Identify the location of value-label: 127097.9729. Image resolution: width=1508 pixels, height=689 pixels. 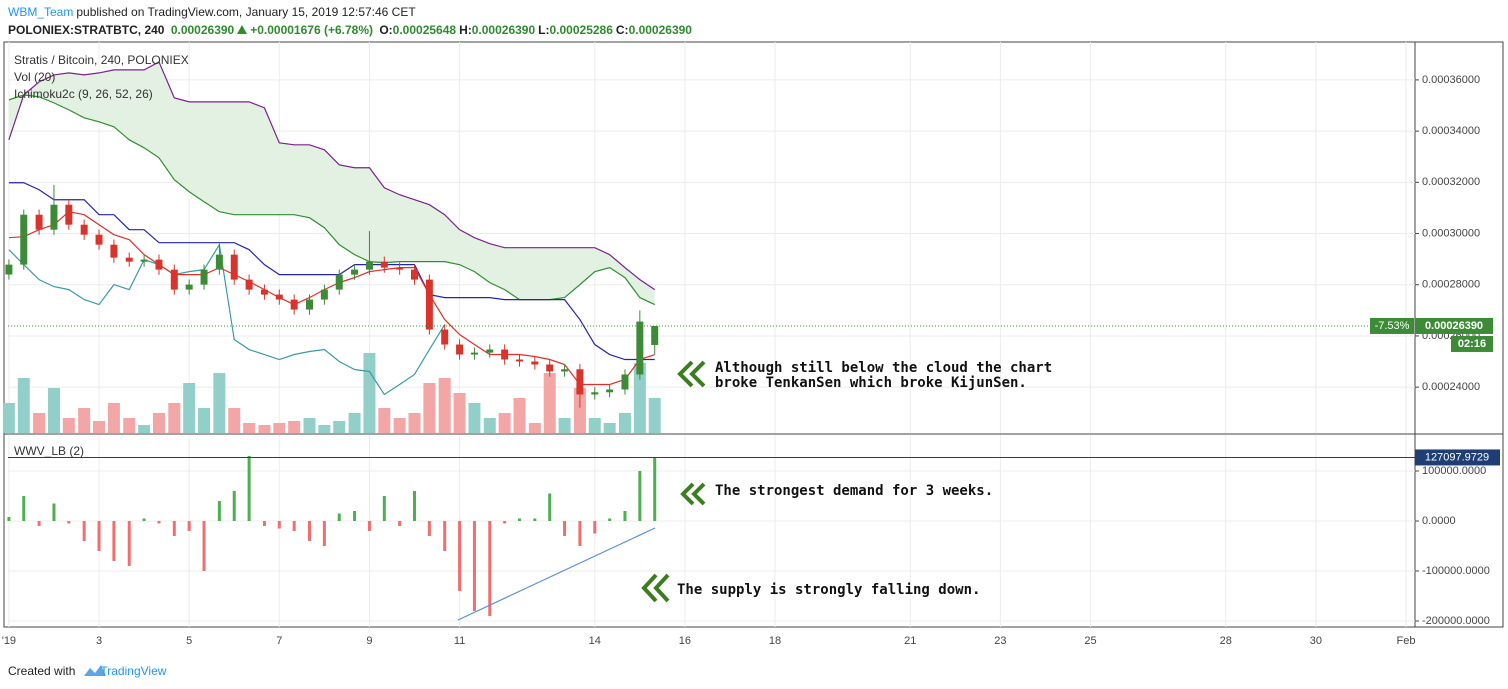
(1457, 457).